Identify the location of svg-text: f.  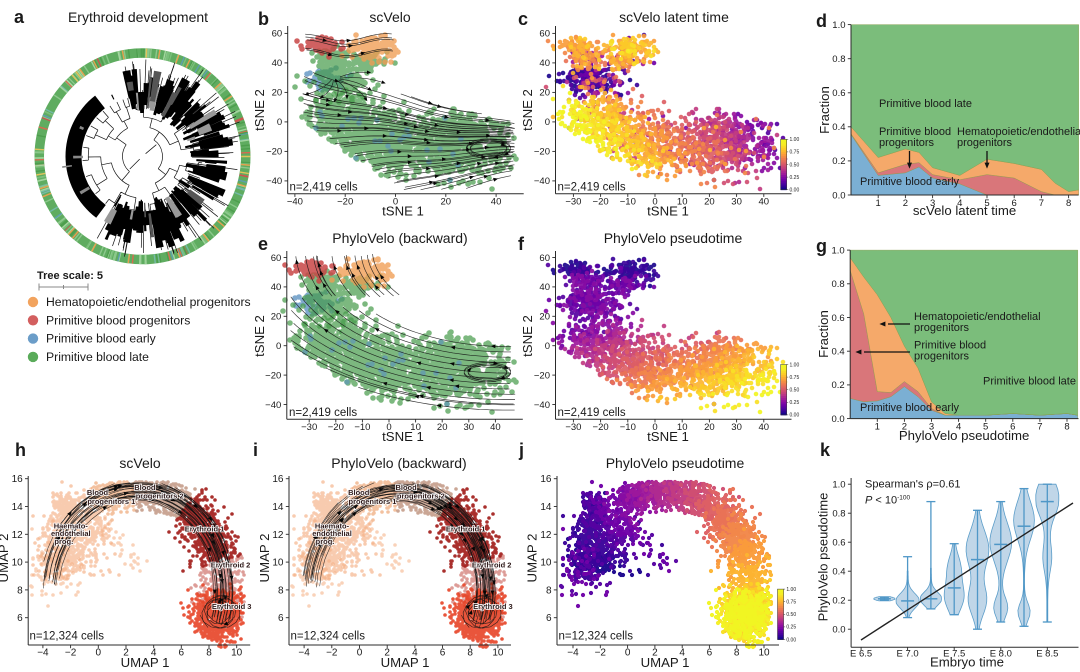
(521, 244).